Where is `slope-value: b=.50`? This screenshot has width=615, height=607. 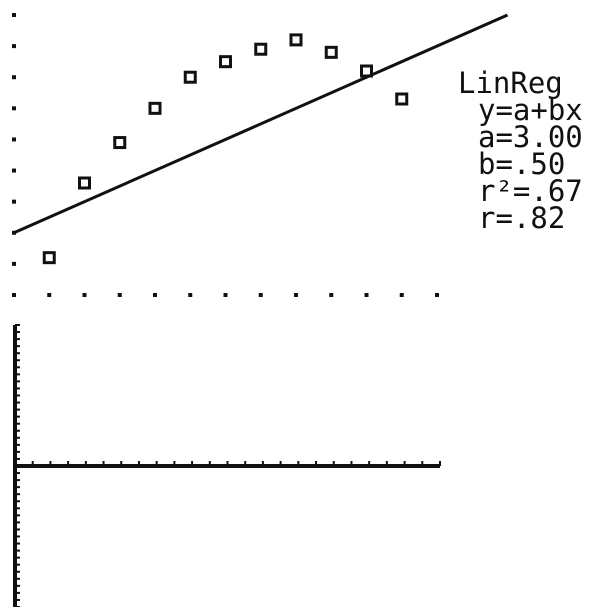 slope-value: b=.50 is located at coordinates (522, 164).